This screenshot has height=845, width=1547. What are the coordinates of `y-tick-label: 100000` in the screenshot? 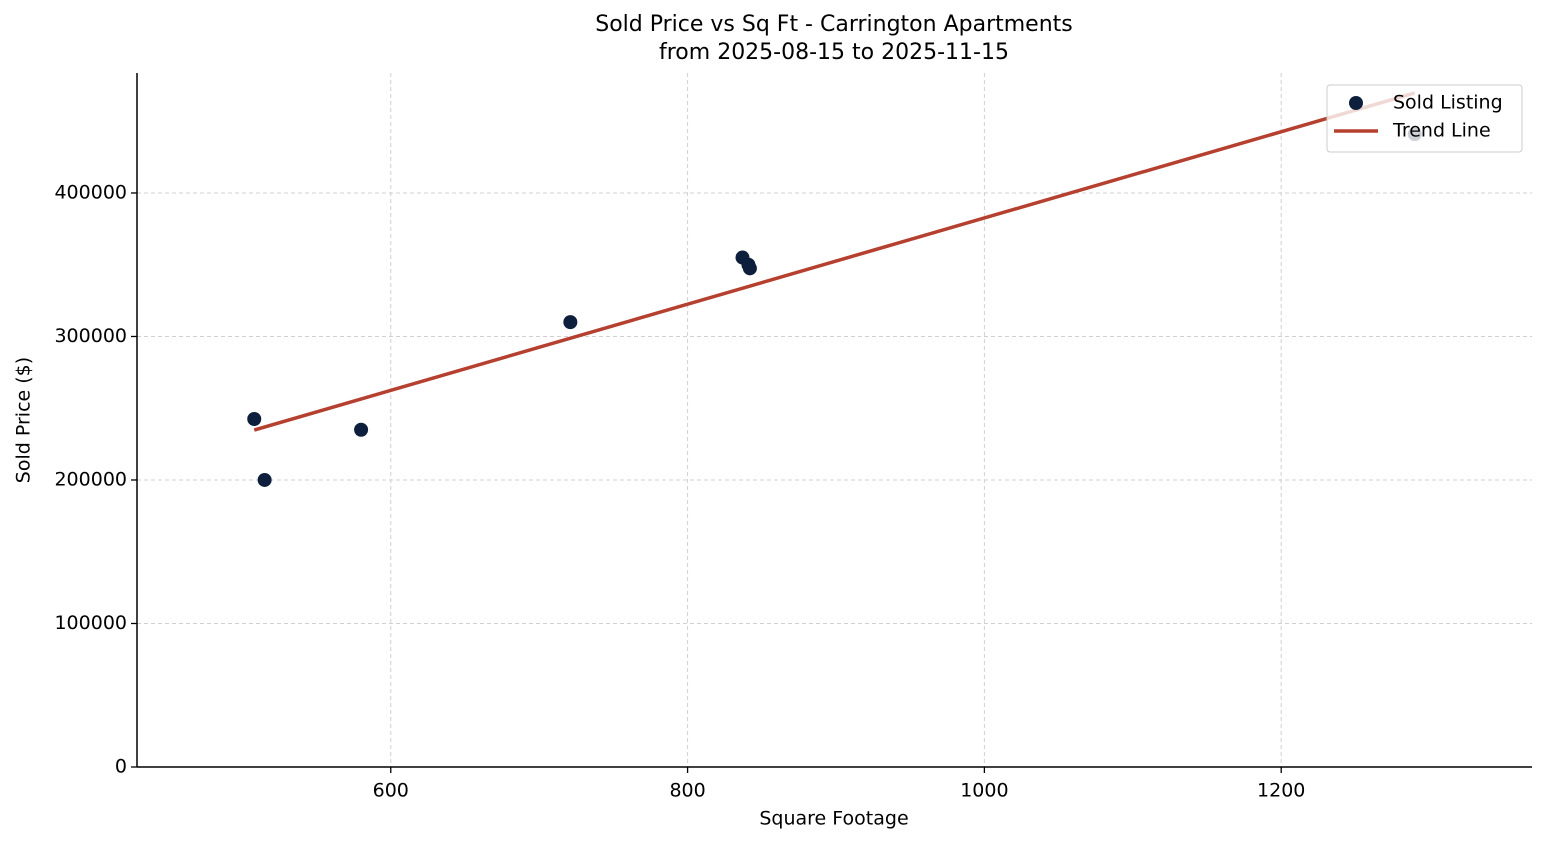 It's located at (90, 623).